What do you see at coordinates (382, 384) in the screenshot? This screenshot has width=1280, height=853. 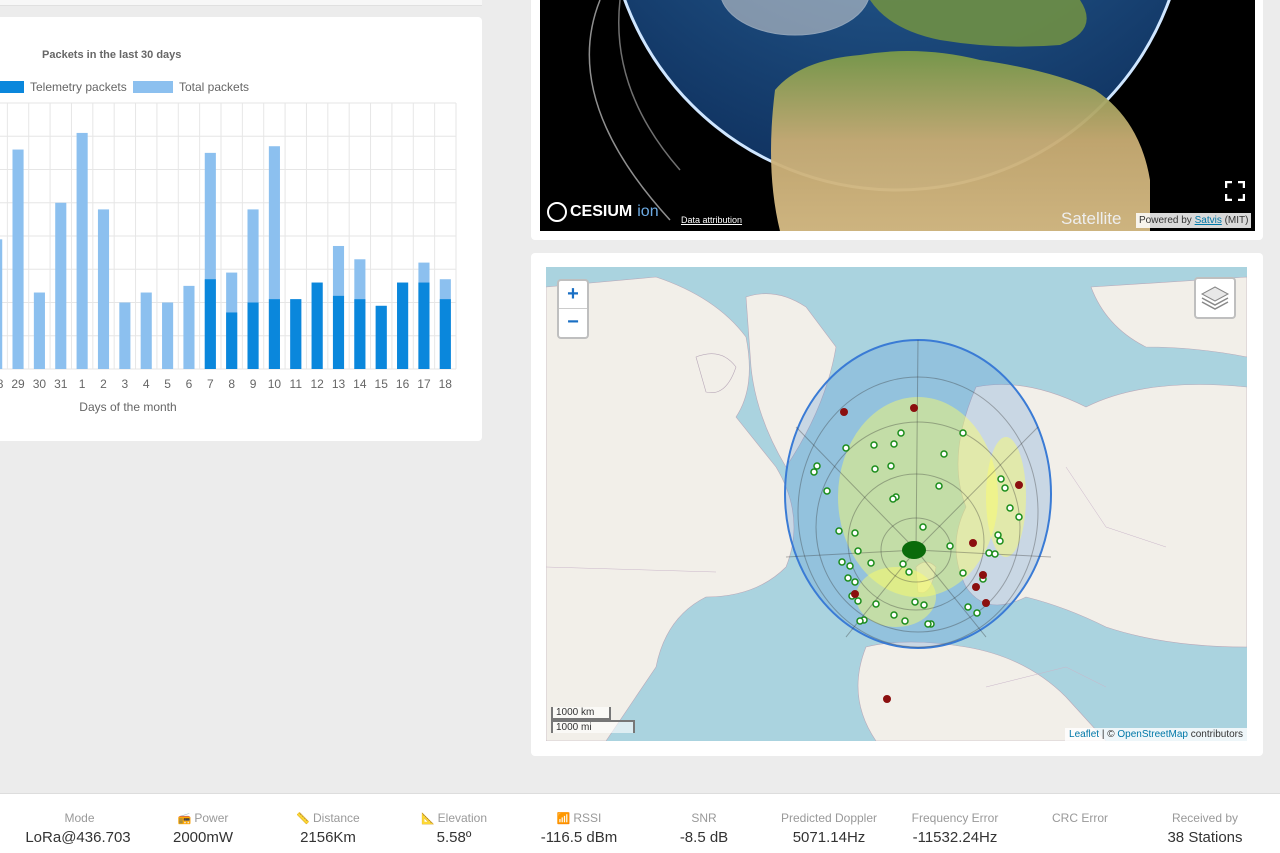 I see `x-tick-label: 15` at bounding box center [382, 384].